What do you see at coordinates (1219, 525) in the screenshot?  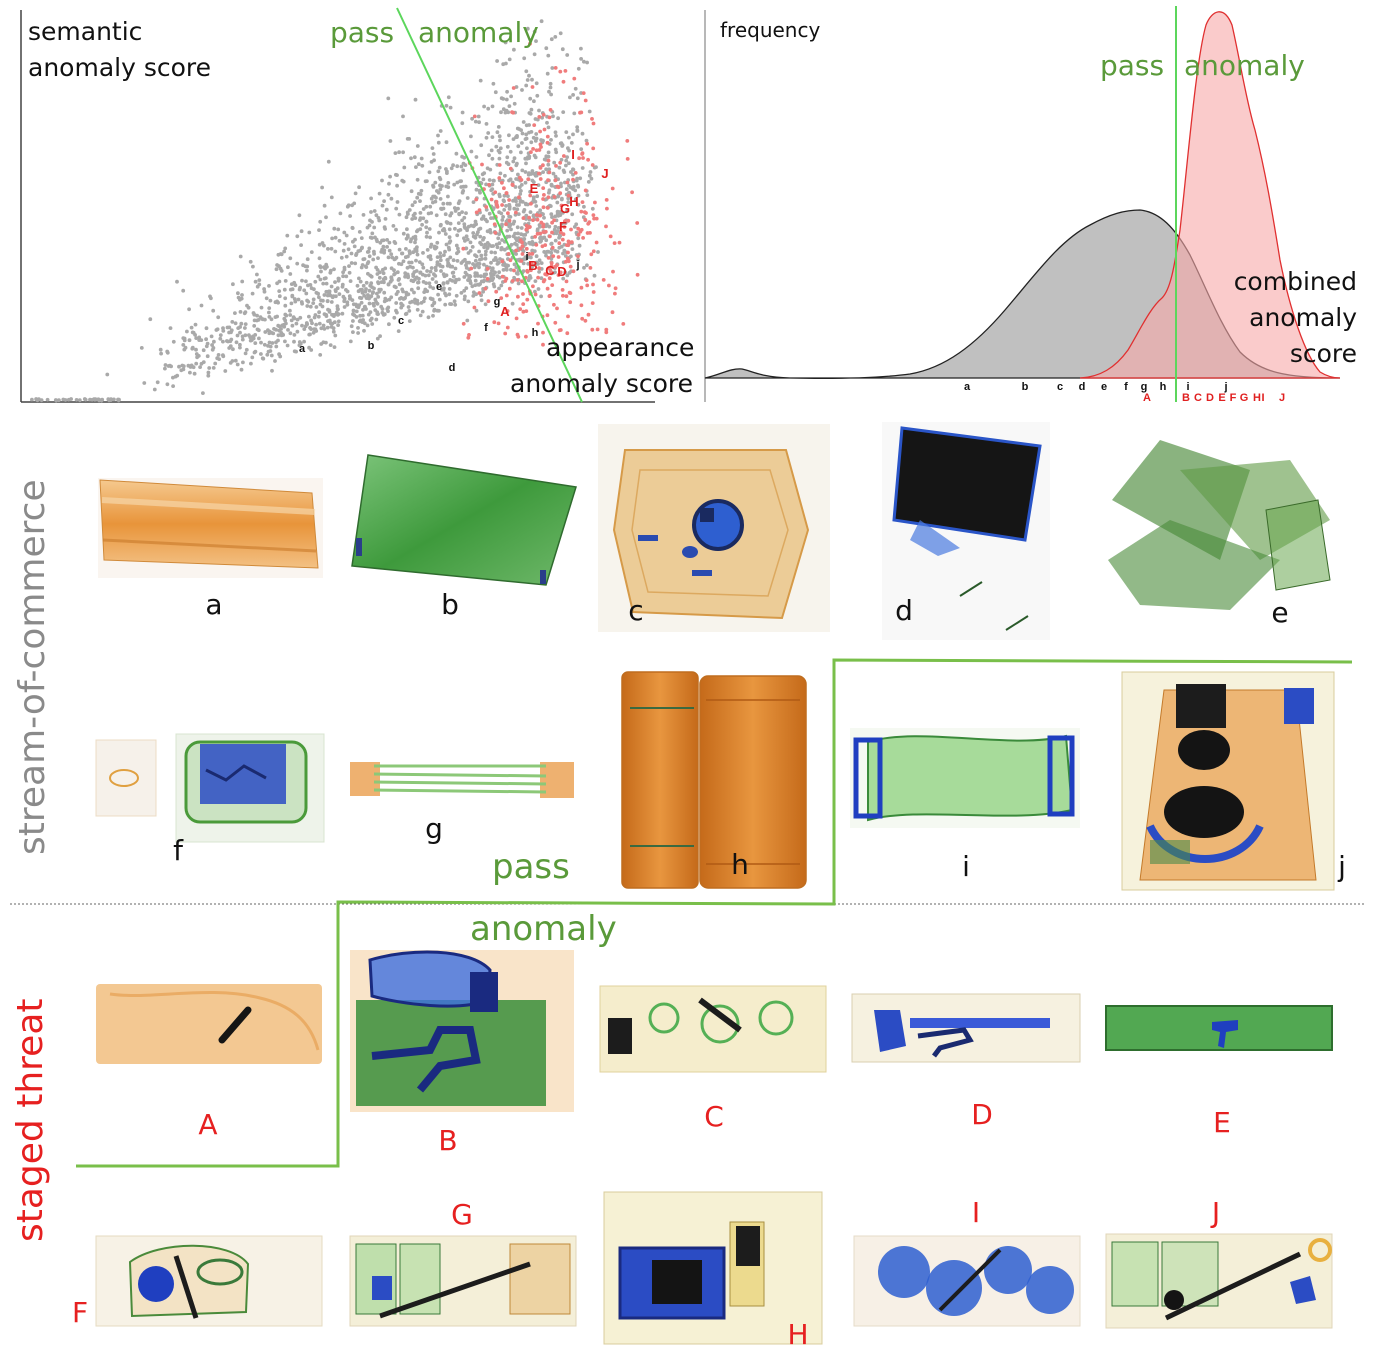 I see `xray-e` at bounding box center [1219, 525].